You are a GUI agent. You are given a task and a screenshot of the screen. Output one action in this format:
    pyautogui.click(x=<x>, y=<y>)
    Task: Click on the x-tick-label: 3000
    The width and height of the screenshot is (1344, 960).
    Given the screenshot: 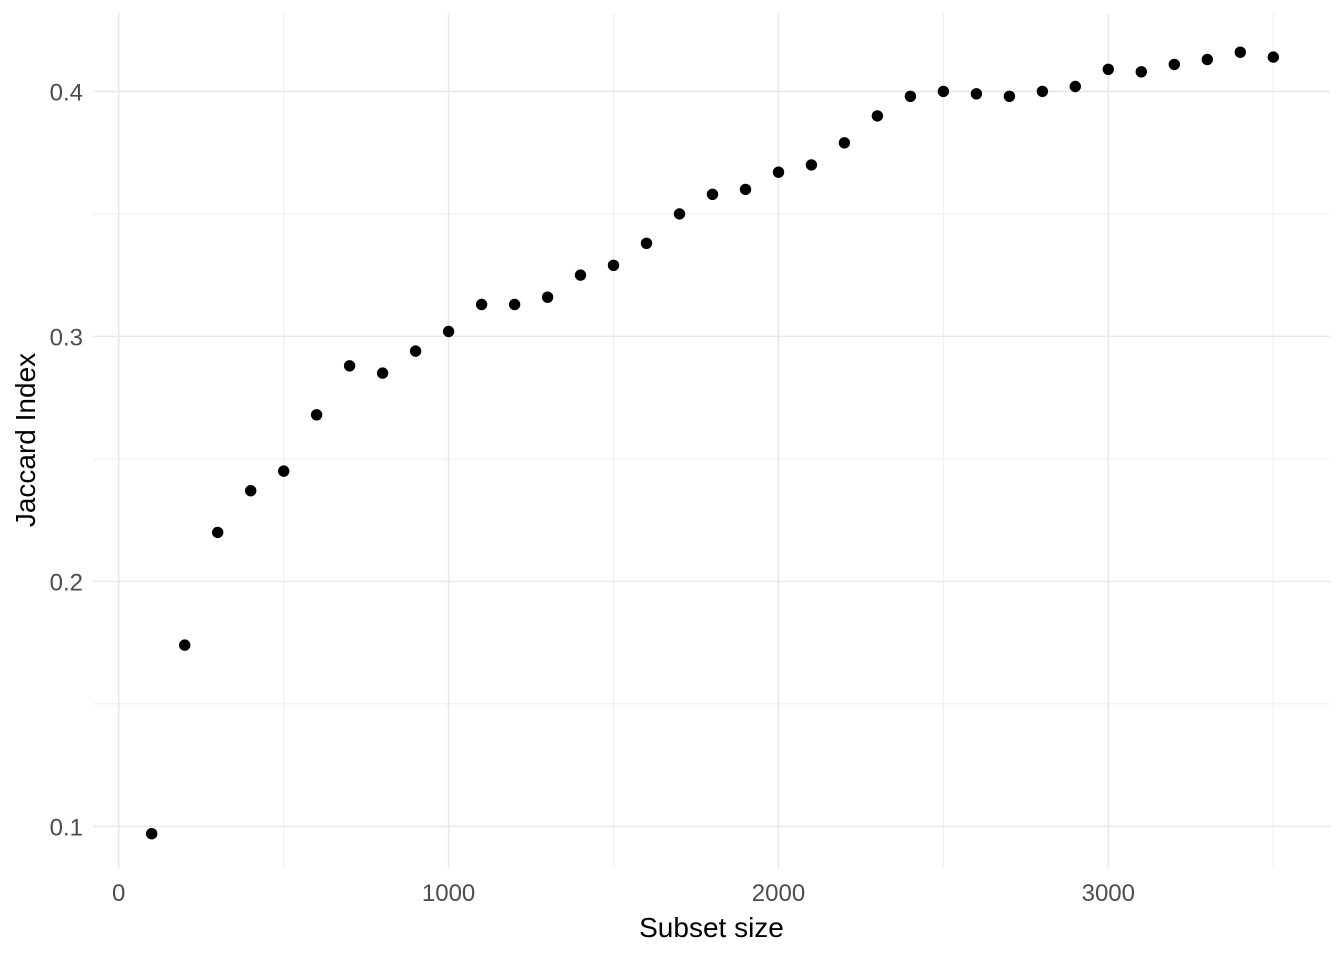 What is the action you would take?
    pyautogui.click(x=1108, y=893)
    